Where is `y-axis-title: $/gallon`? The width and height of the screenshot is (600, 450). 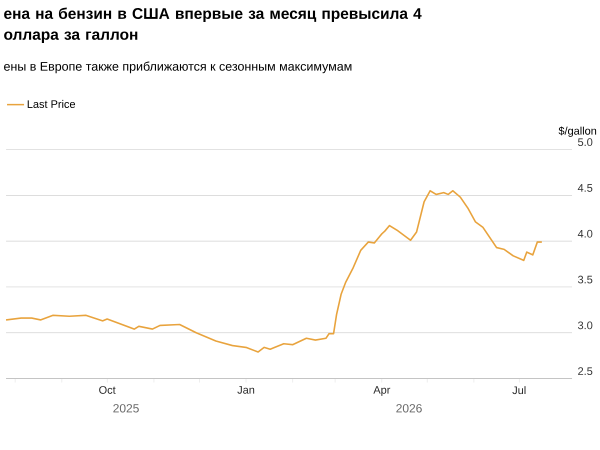 y-axis-title: $/gallon is located at coordinates (577, 131).